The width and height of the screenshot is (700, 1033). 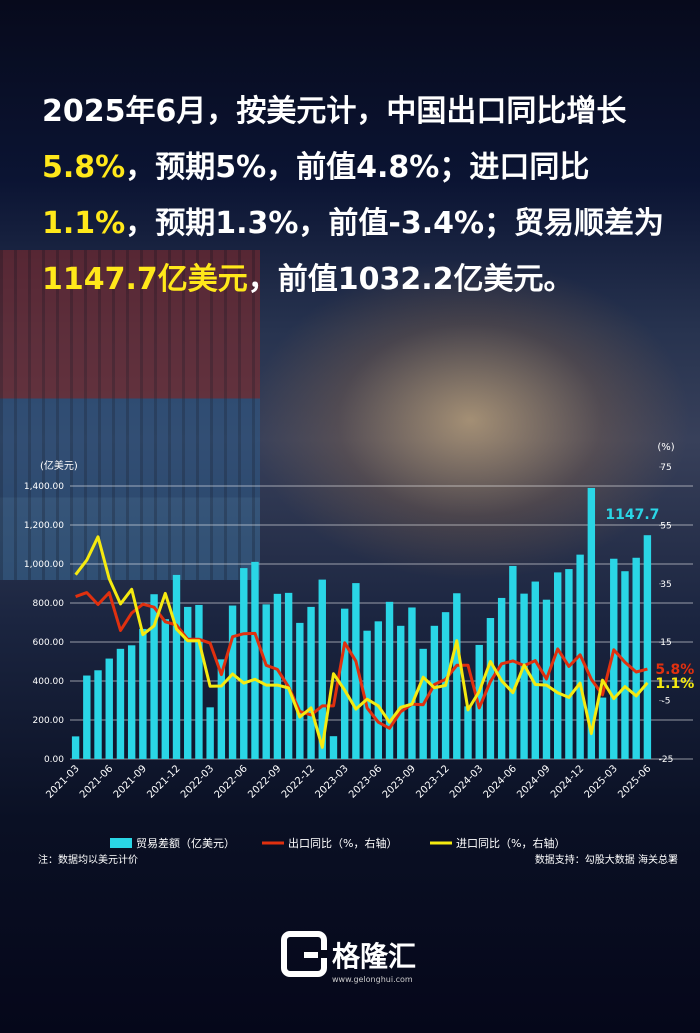 I want to click on x-tick-label: 2023-12, so click(x=432, y=781).